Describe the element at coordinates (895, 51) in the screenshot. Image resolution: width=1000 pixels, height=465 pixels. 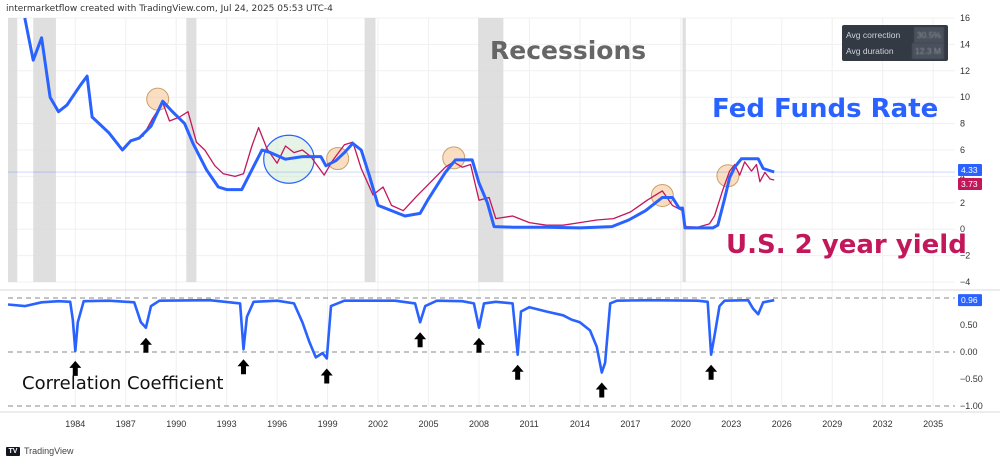
I see `stats-row-duration: Avg duration 12.3 M` at that location.